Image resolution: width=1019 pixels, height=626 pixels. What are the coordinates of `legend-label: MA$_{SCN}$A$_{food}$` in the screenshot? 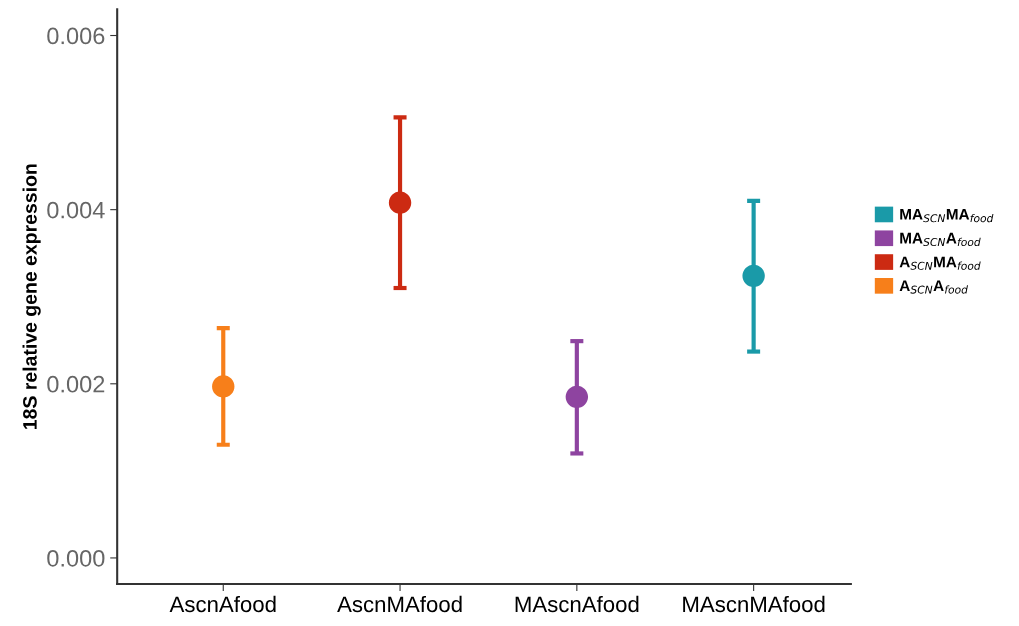 It's located at (940, 239).